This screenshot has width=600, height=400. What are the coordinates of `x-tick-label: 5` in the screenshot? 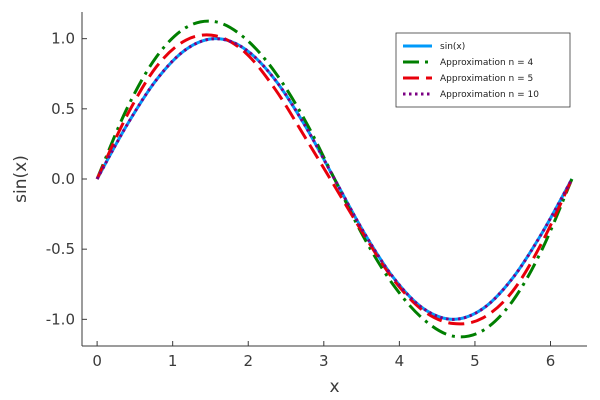 It's located at (475, 361).